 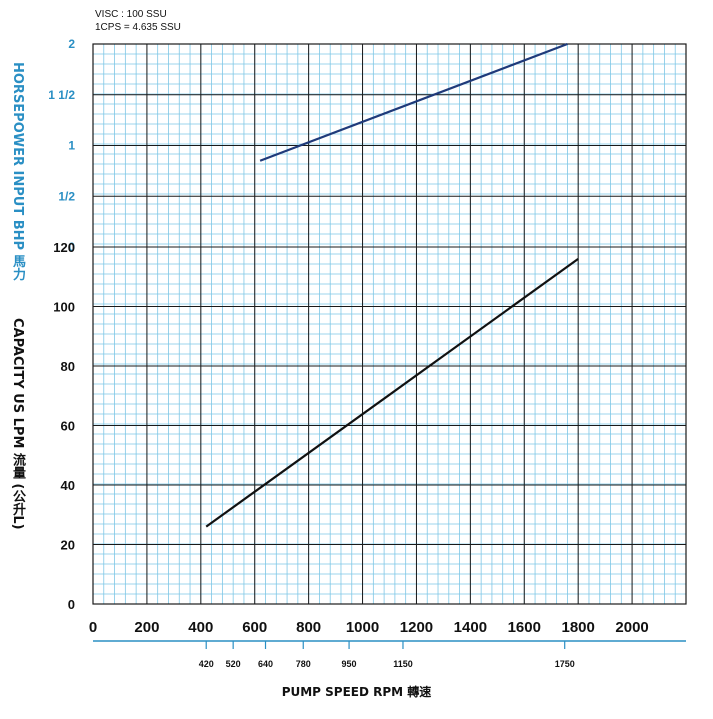 I want to click on cps-note: 1CPS = 4.635 SSU, so click(x=138, y=27).